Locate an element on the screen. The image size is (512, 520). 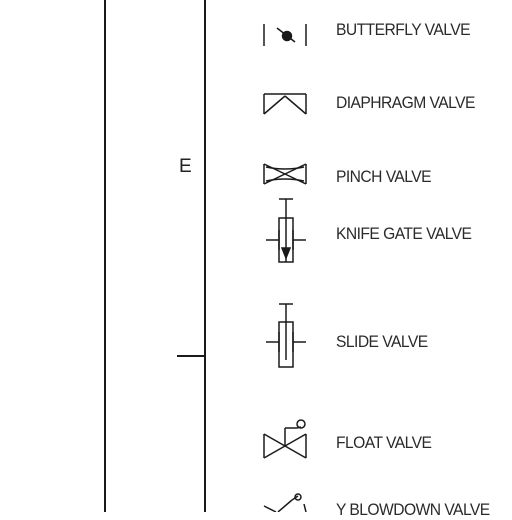
y-blowdown-valve-icon is located at coordinates (285, 502).